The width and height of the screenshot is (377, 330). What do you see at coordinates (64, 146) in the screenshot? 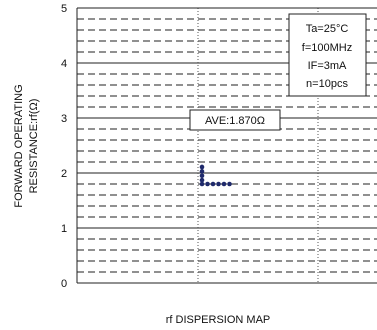
I see `y-tick-labels: 0 1 2 3 4 5` at bounding box center [64, 146].